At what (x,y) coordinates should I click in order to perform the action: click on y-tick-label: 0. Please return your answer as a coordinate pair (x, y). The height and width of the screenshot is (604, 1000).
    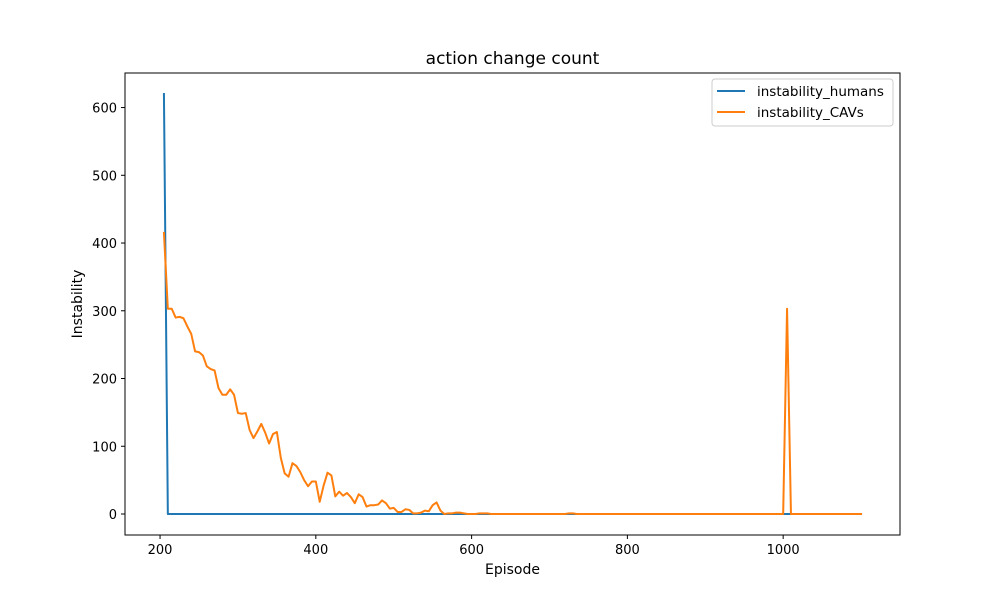
    Looking at the image, I should click on (113, 515).